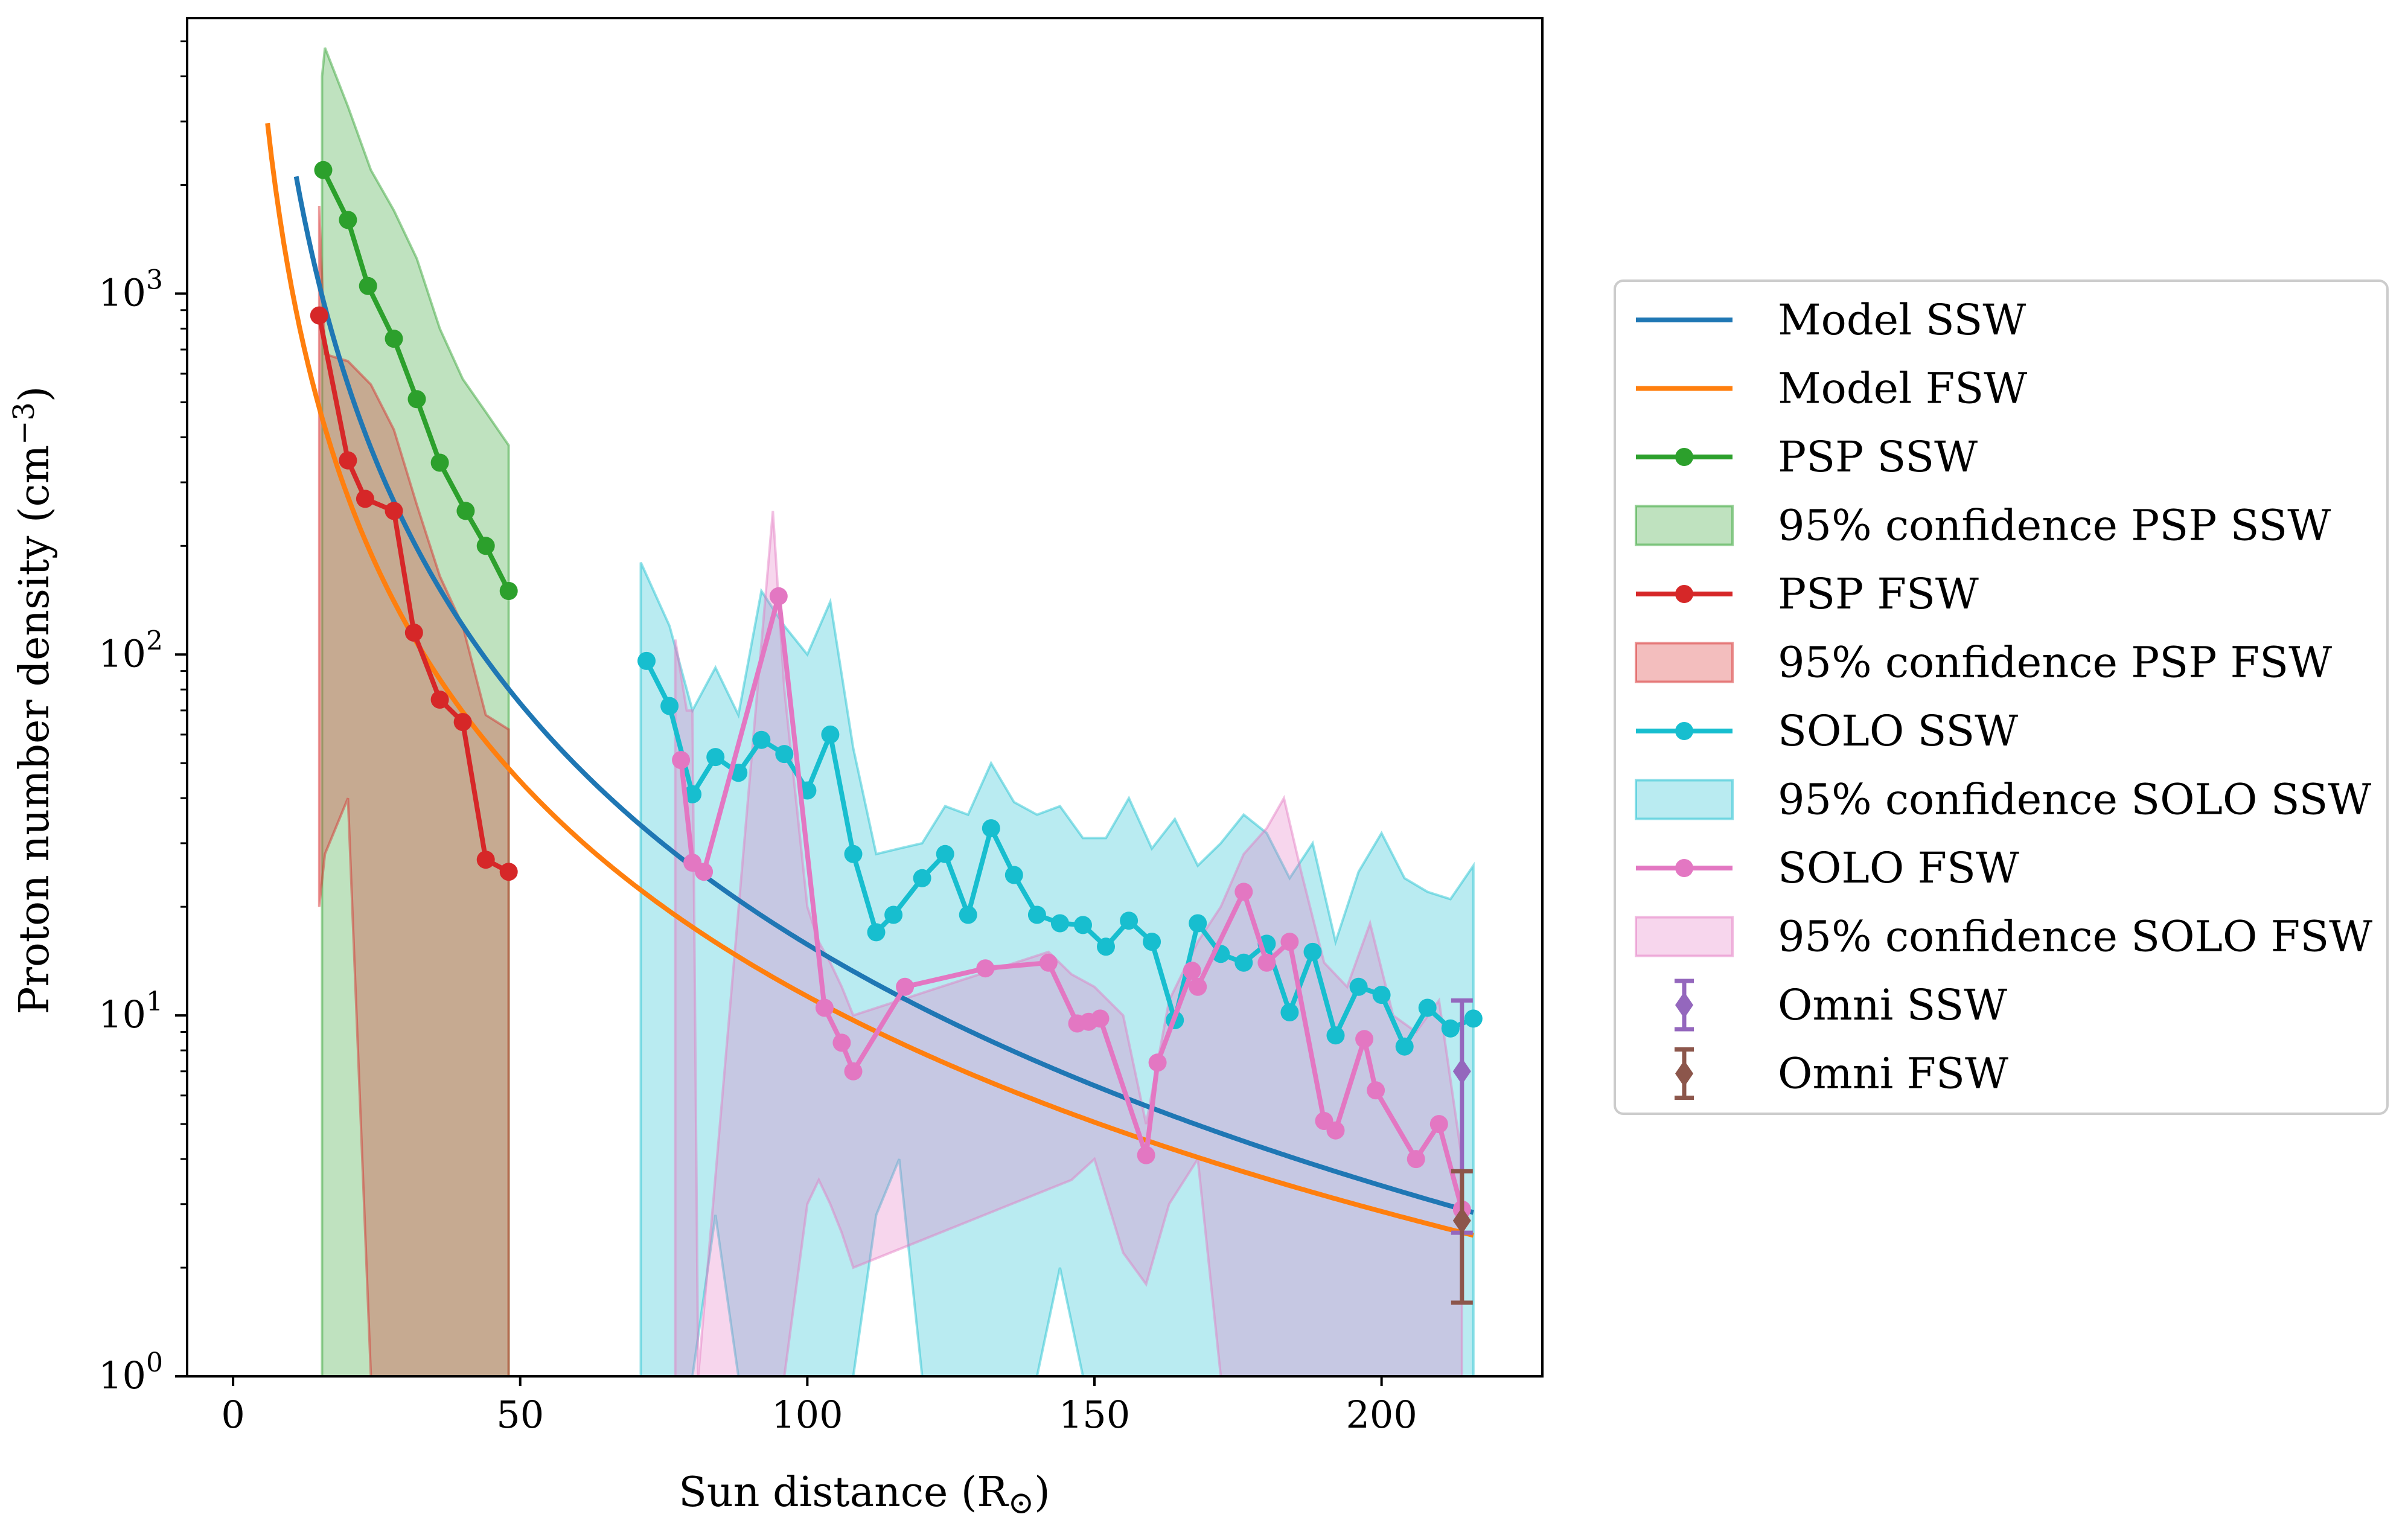 This screenshot has height=1523, width=2408. I want to click on legend-label: SOLO FSW, so click(1898, 868).